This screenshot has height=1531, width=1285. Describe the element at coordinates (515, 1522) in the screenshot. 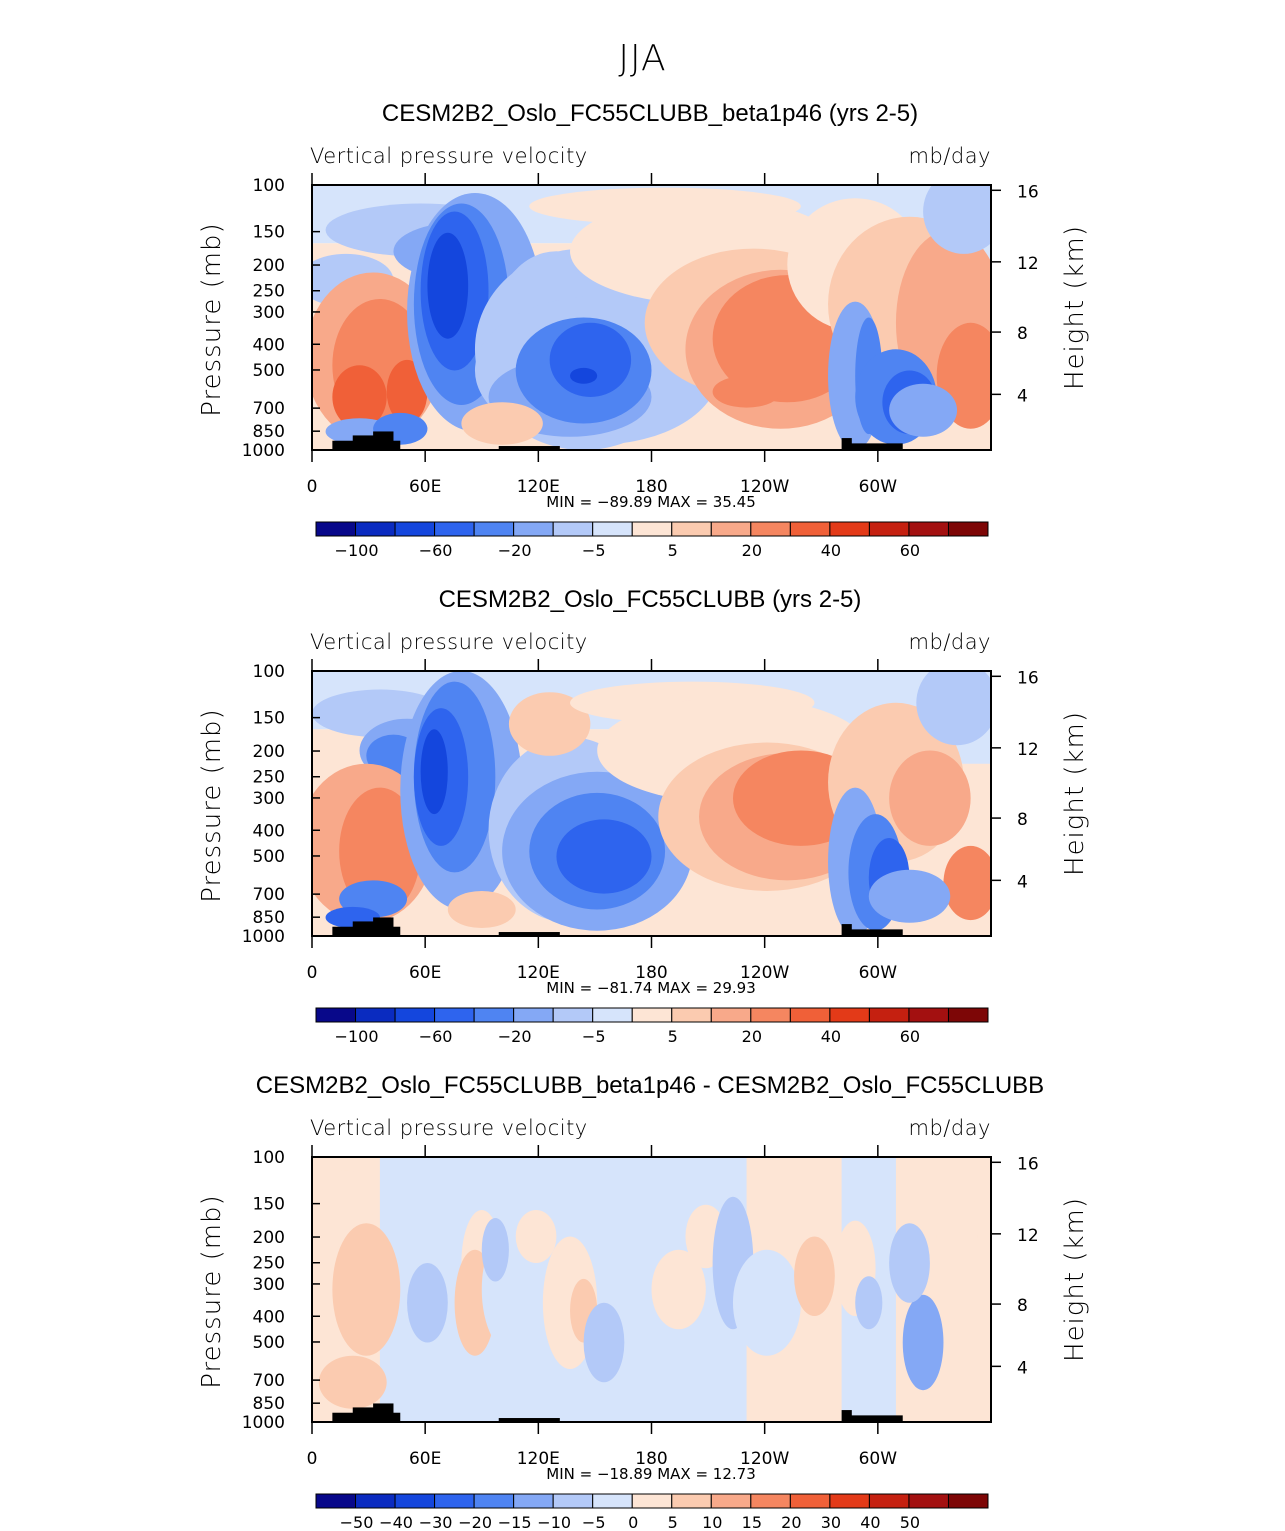

I see `colorbar-label: −15` at that location.